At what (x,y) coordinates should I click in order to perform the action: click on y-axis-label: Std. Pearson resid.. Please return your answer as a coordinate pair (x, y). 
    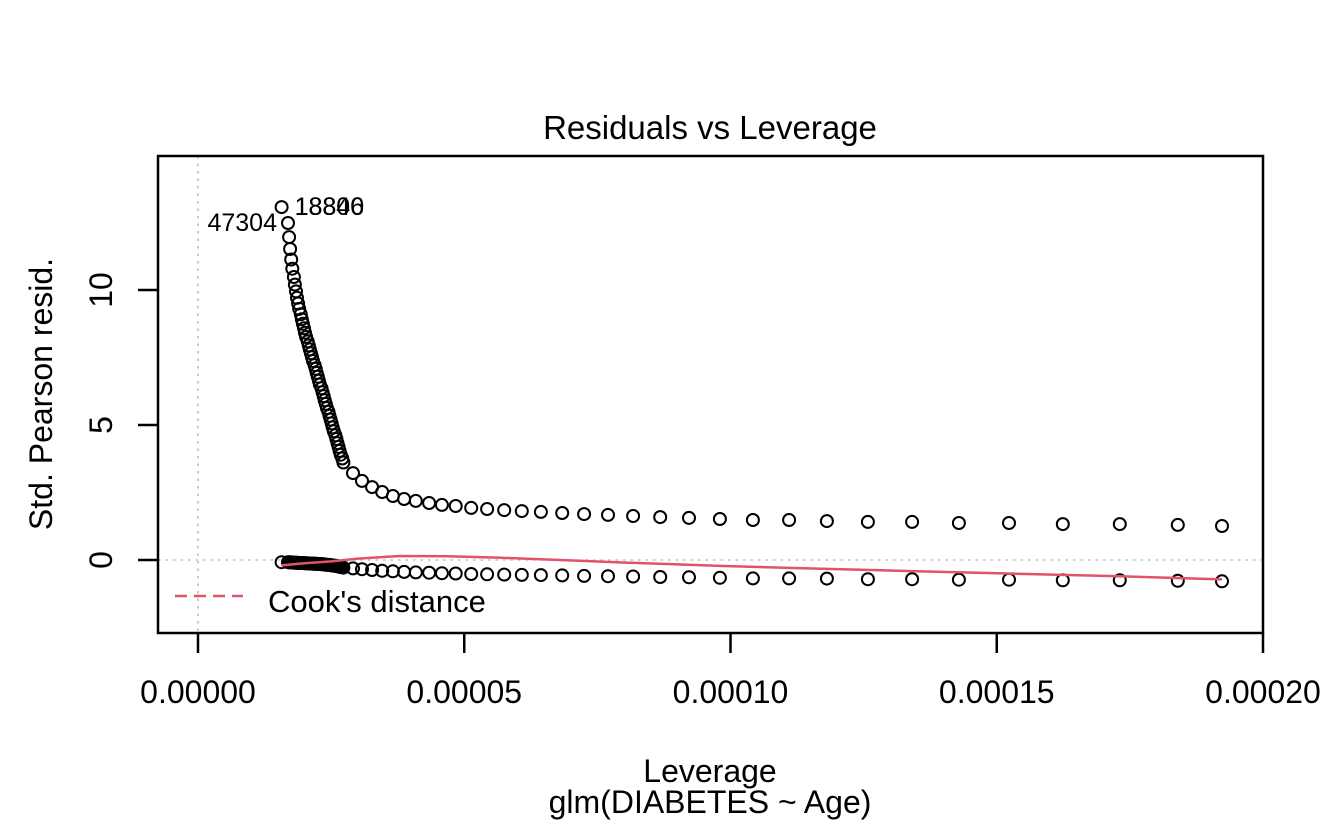
    Looking at the image, I should click on (41, 394).